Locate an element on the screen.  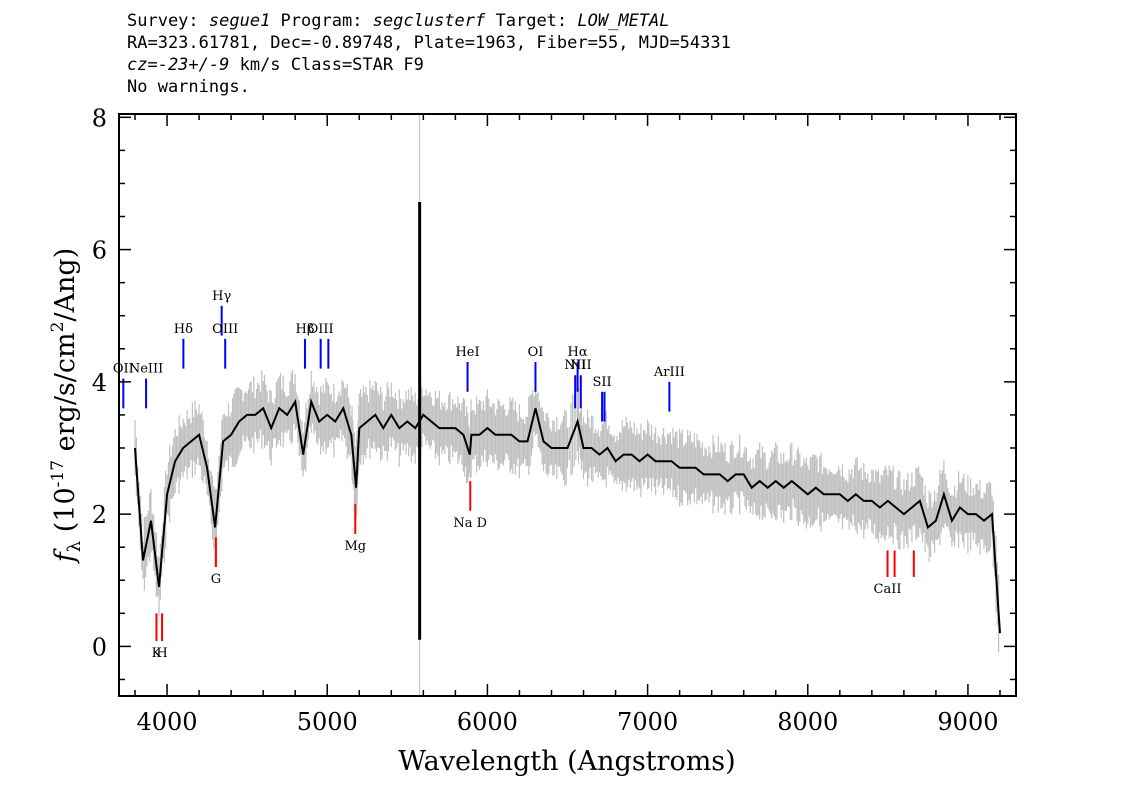
absorption-line-label: Na D is located at coordinates (470, 523).